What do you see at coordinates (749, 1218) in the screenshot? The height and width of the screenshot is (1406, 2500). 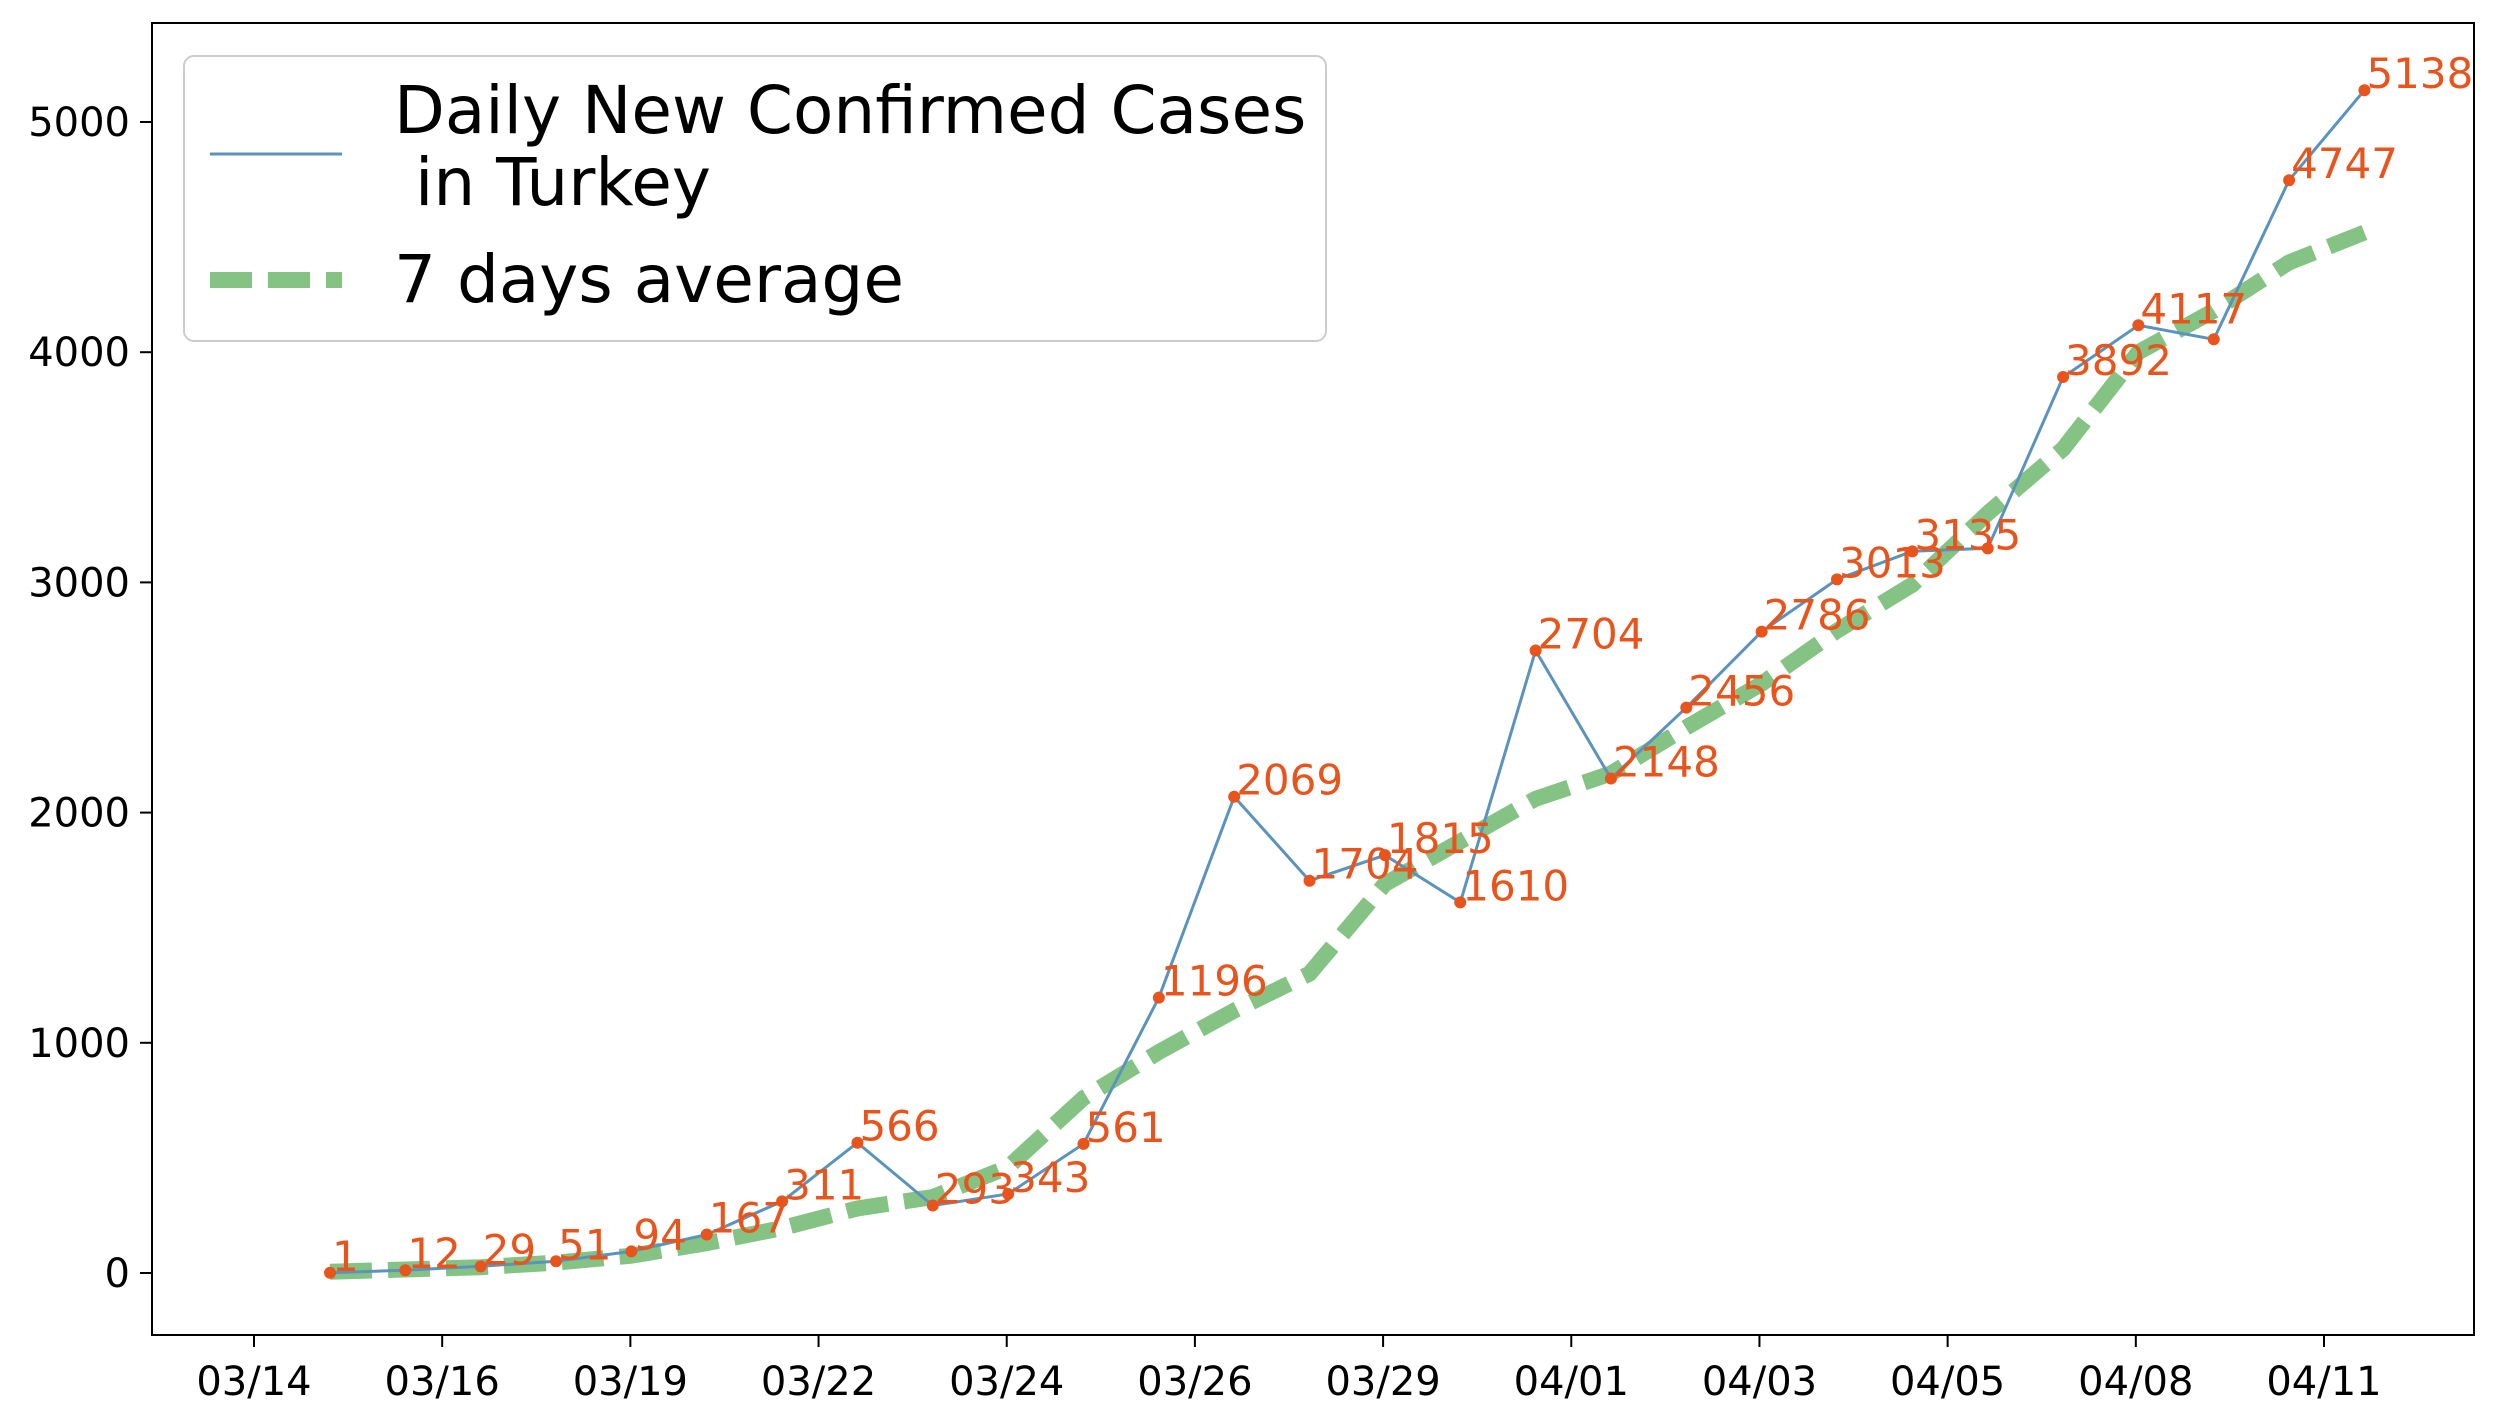 I see `data-label: 167` at bounding box center [749, 1218].